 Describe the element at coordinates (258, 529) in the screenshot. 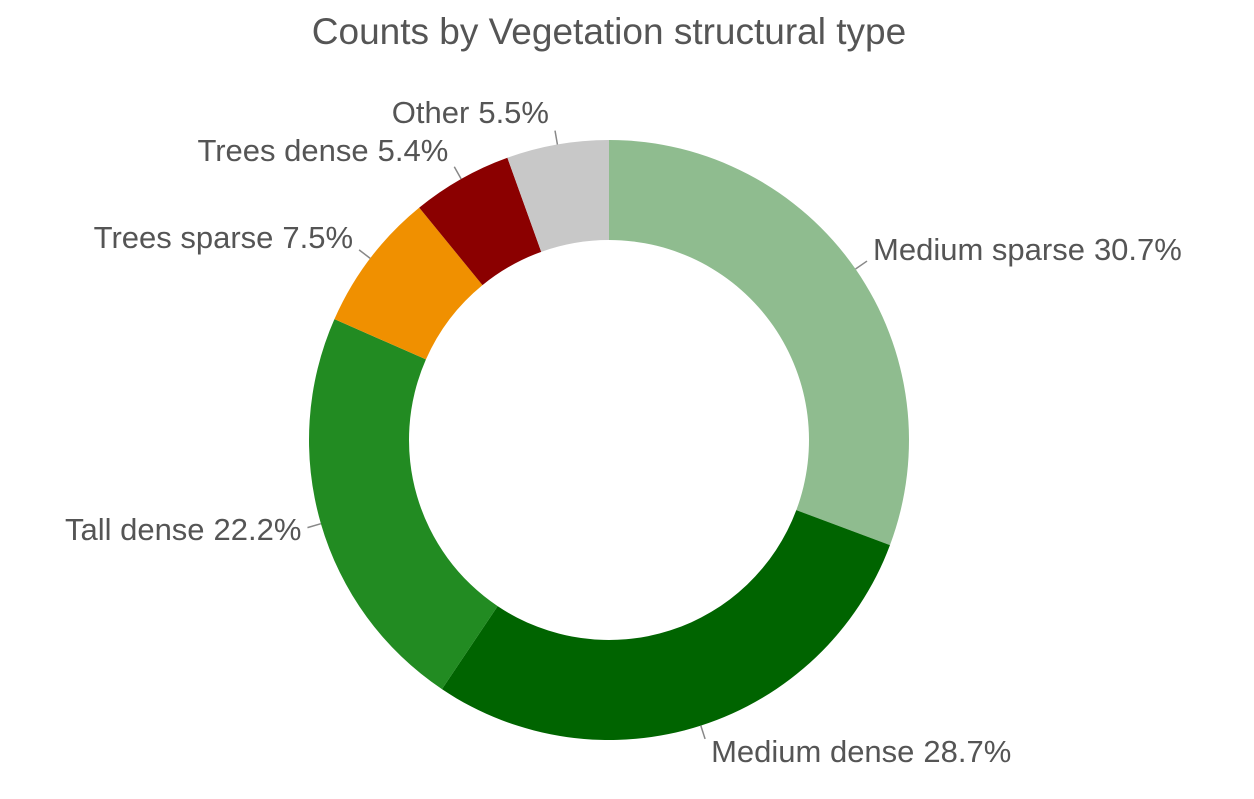

I see `slice-value: 22.2%` at that location.